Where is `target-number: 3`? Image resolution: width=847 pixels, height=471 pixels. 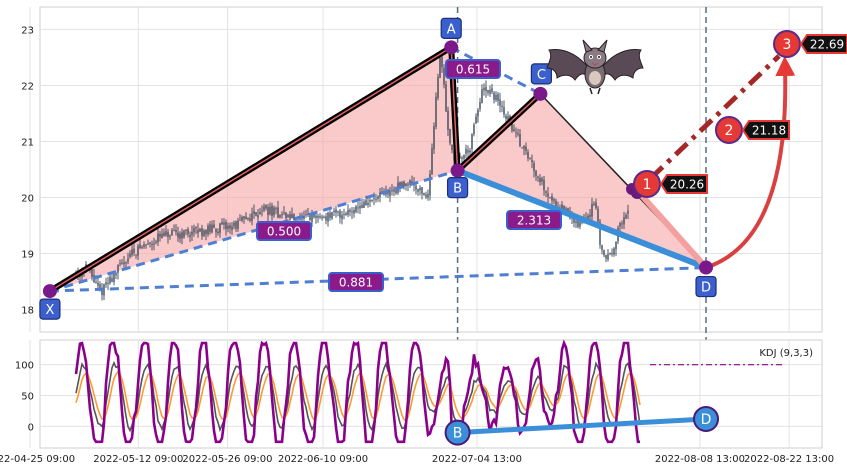
target-number: 3 is located at coordinates (787, 45).